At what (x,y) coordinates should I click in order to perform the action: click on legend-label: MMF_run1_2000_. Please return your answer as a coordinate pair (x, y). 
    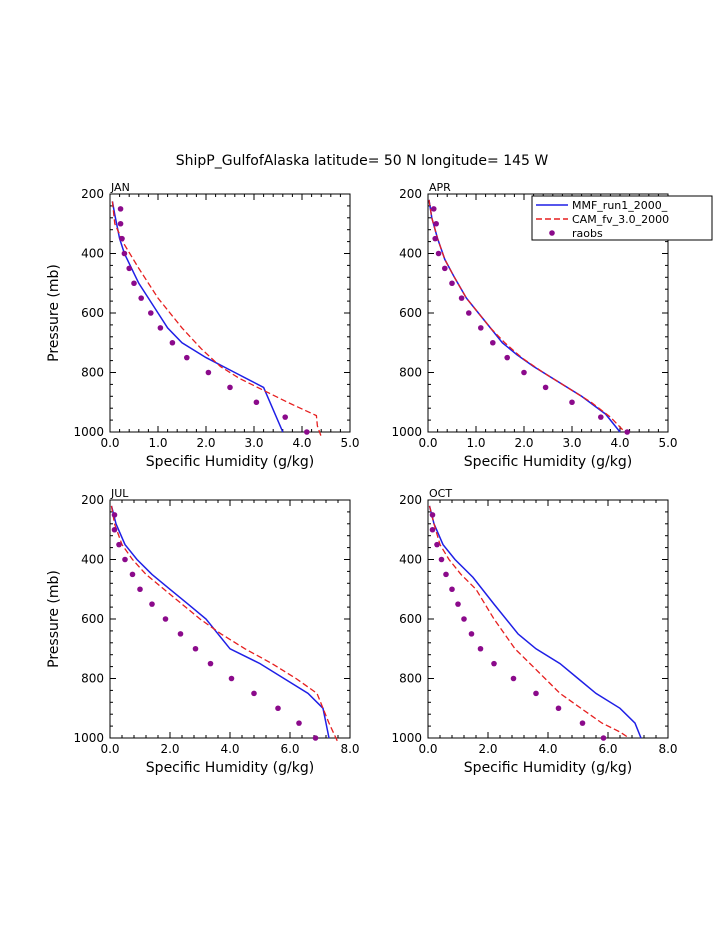
    Looking at the image, I should click on (620, 205).